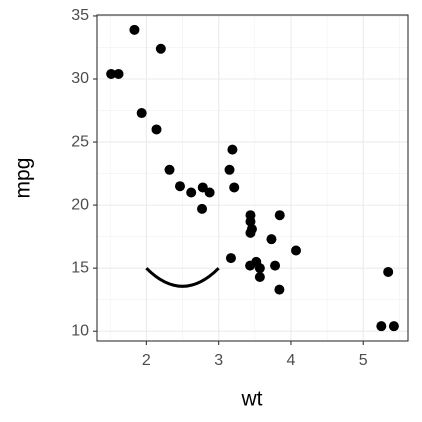  Describe the element at coordinates (80, 267) in the screenshot. I see `y-tick-label: 15` at that location.